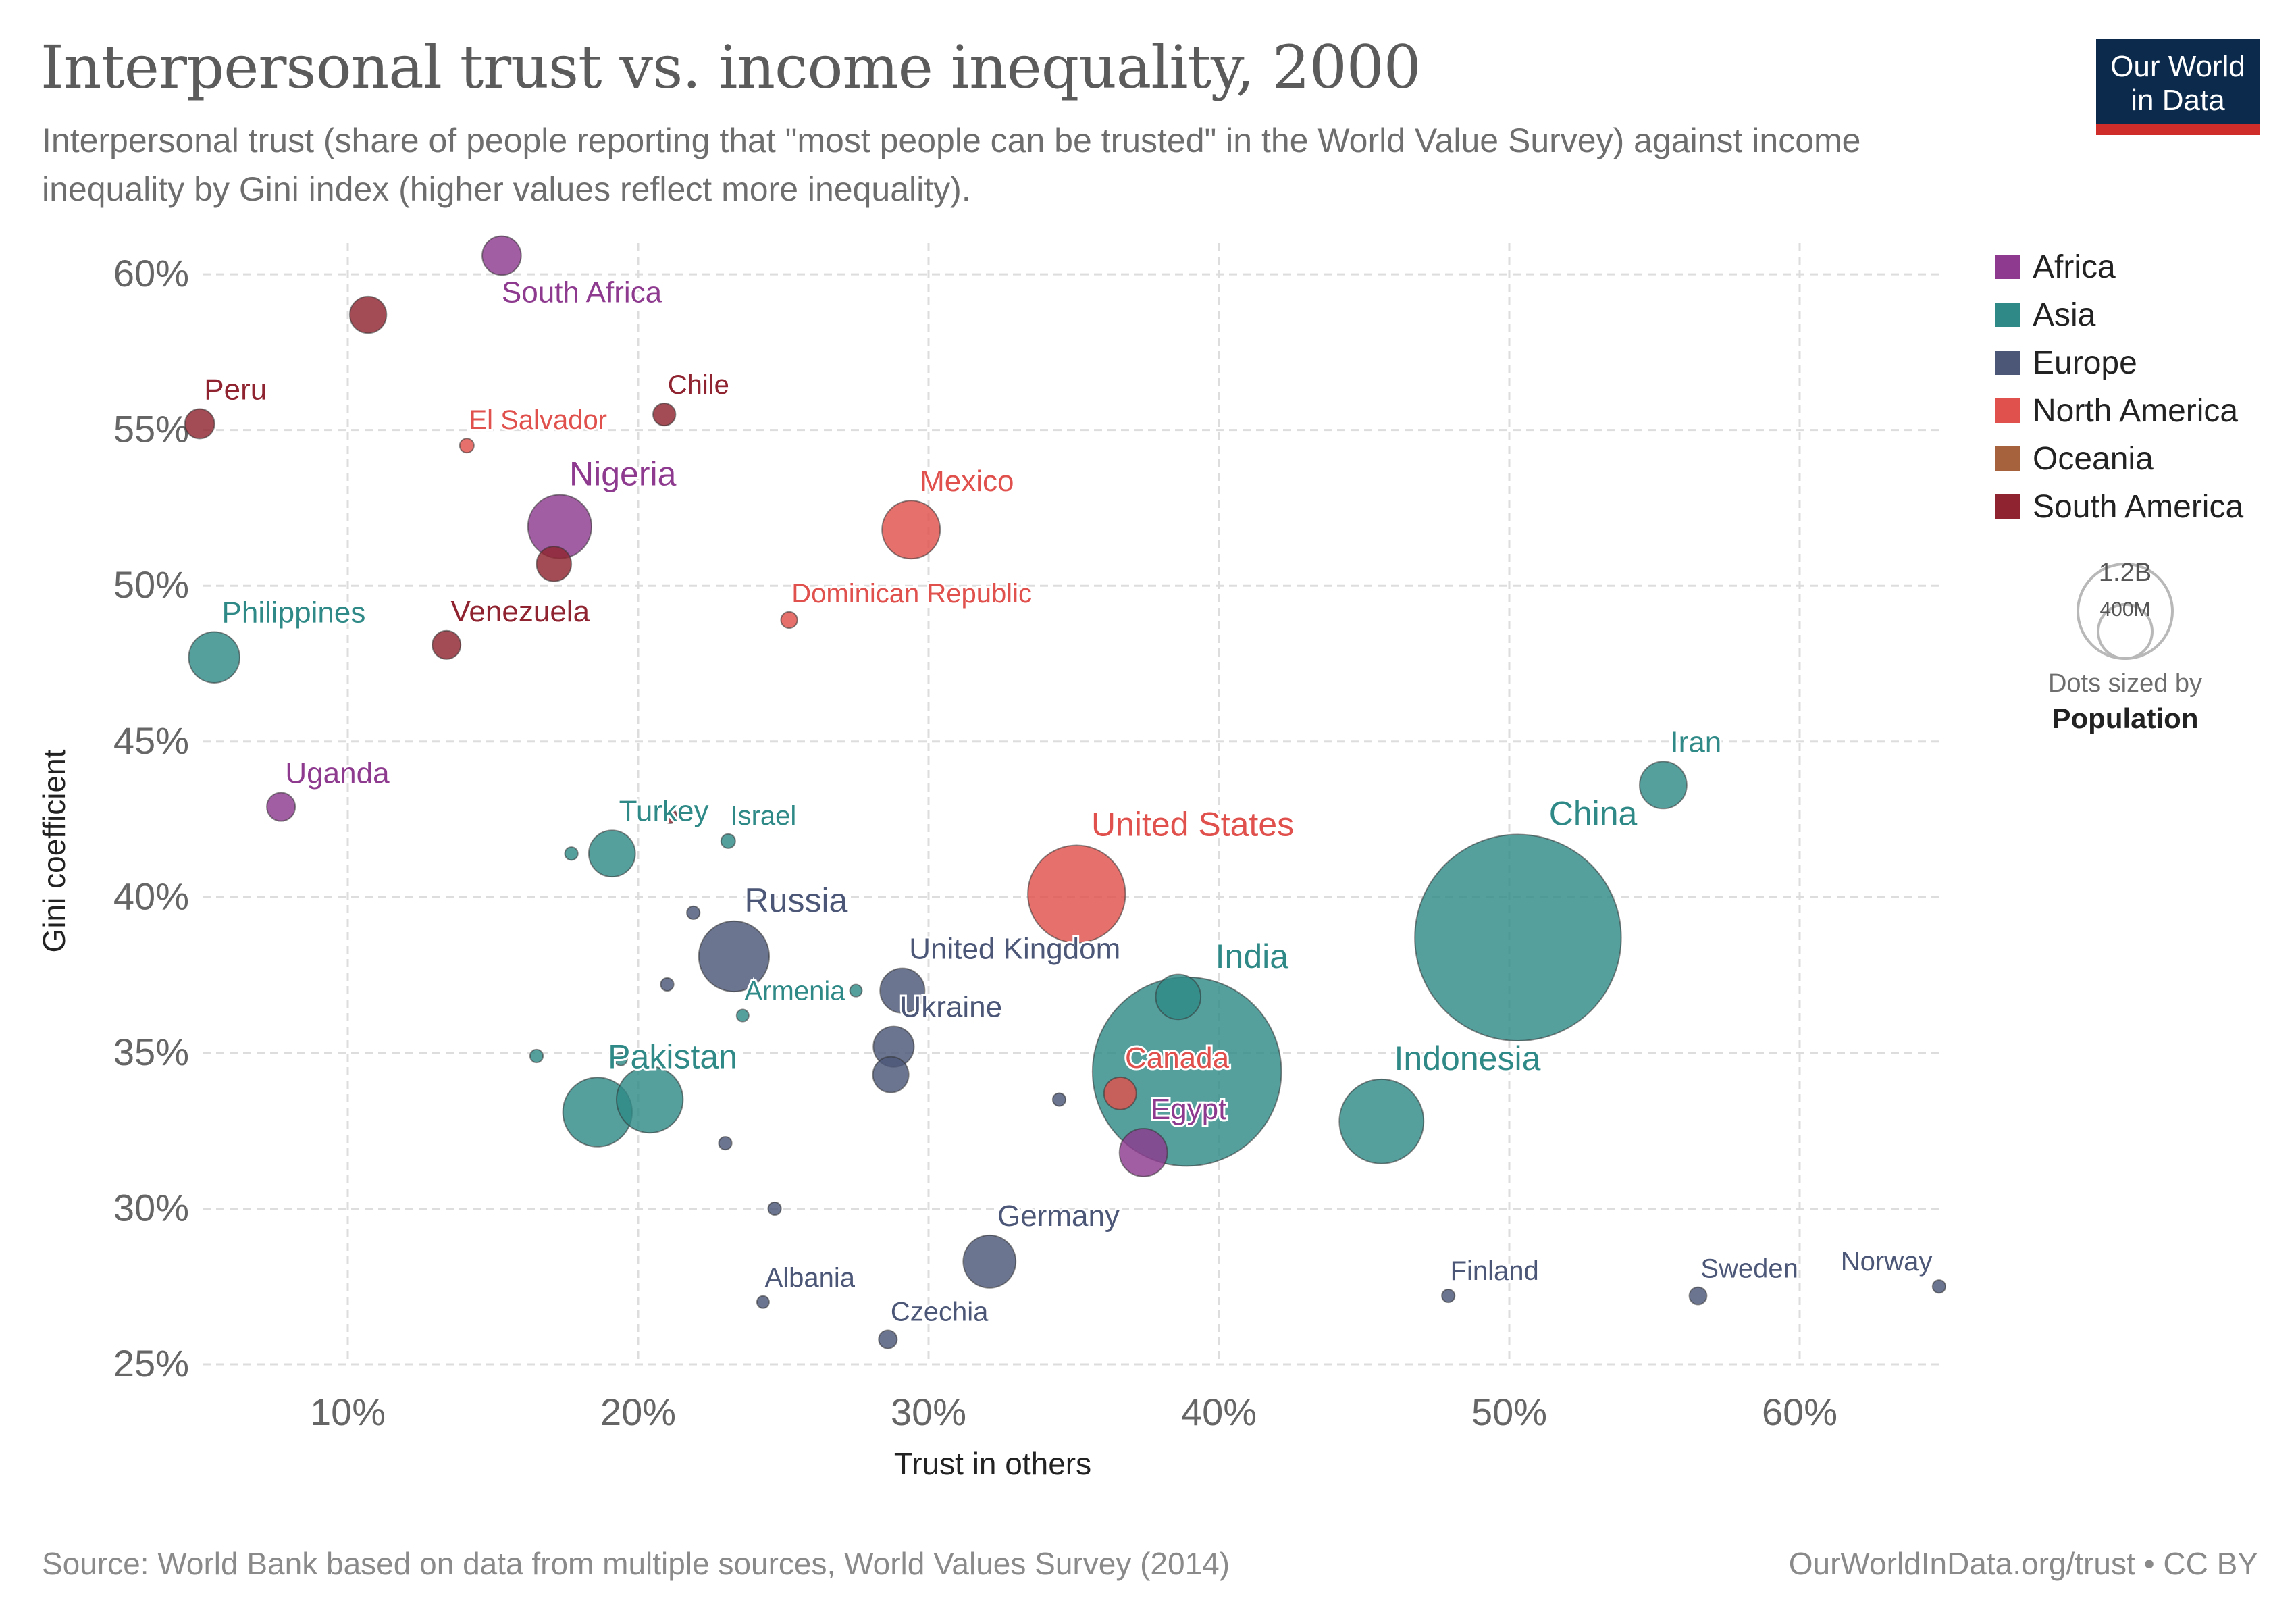 This screenshot has height=1621, width=2296. I want to click on point-label: Turkey, so click(664, 810).